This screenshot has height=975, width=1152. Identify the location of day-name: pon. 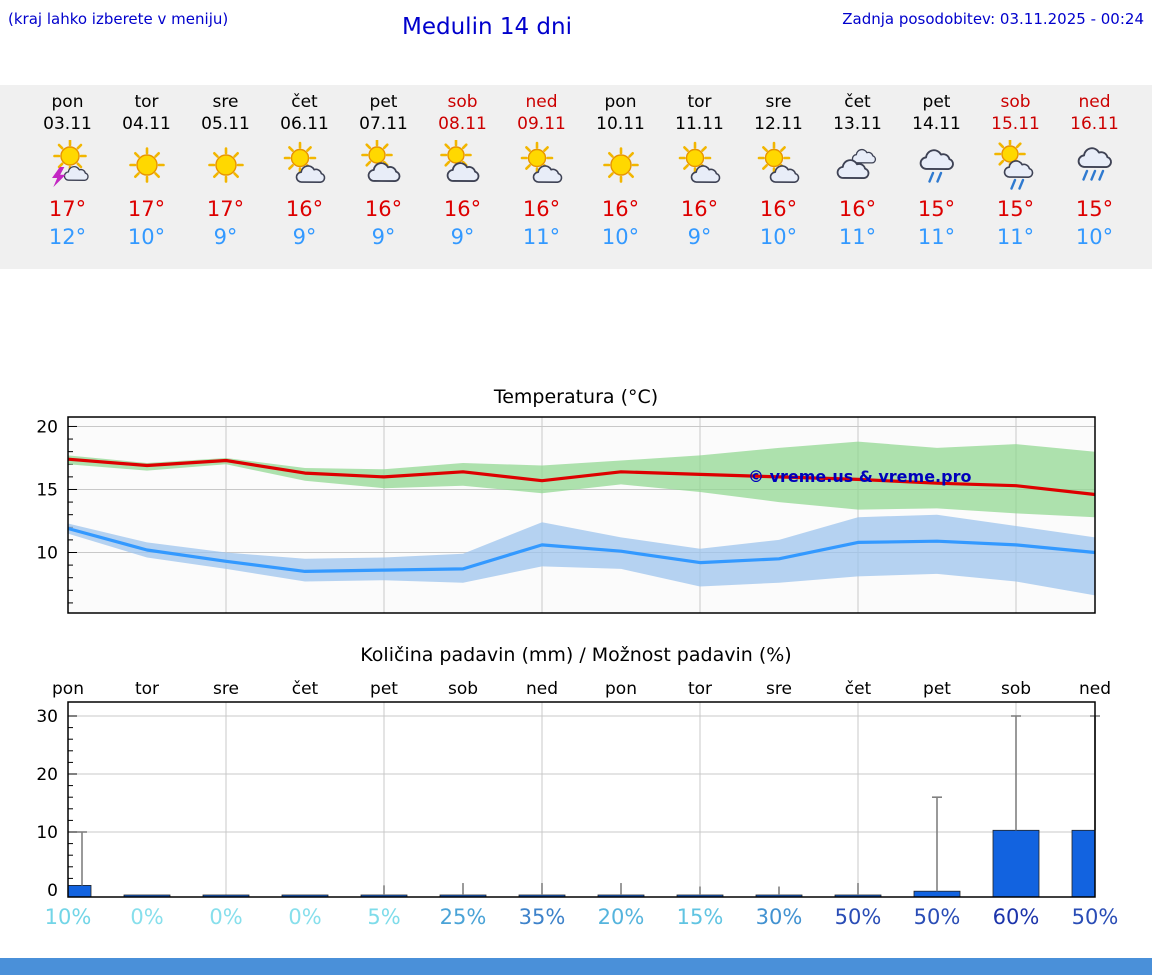
(620, 102).